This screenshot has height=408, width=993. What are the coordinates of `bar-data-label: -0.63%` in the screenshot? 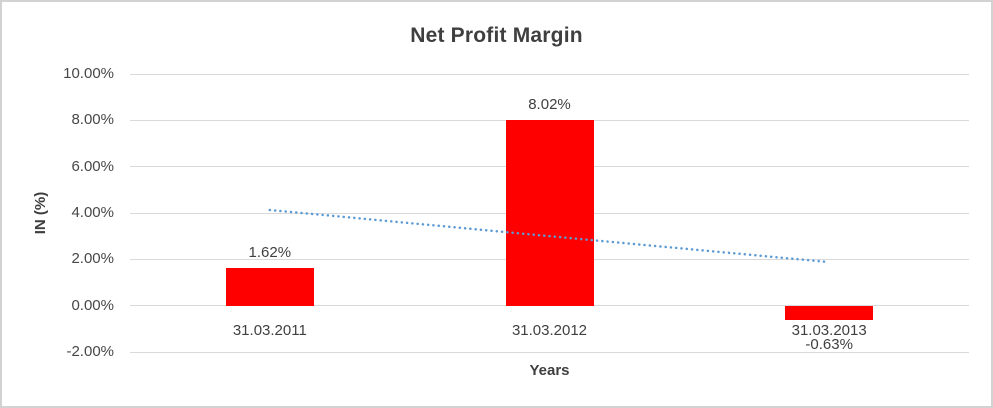 It's located at (829, 345).